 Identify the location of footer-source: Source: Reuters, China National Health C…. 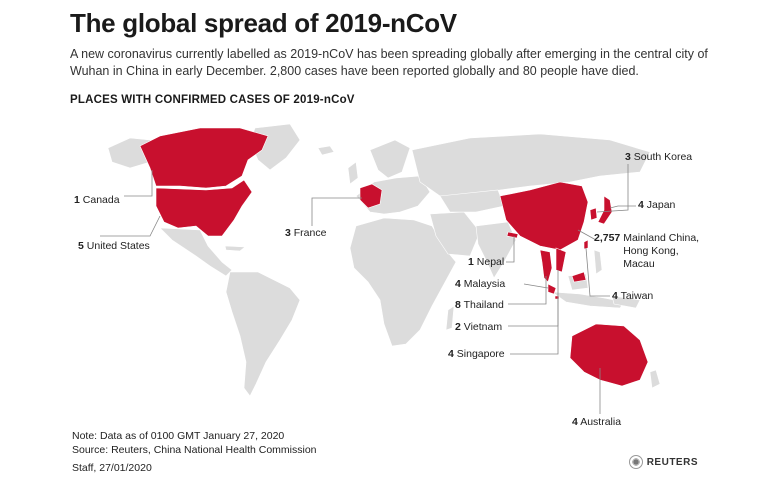
(194, 450).